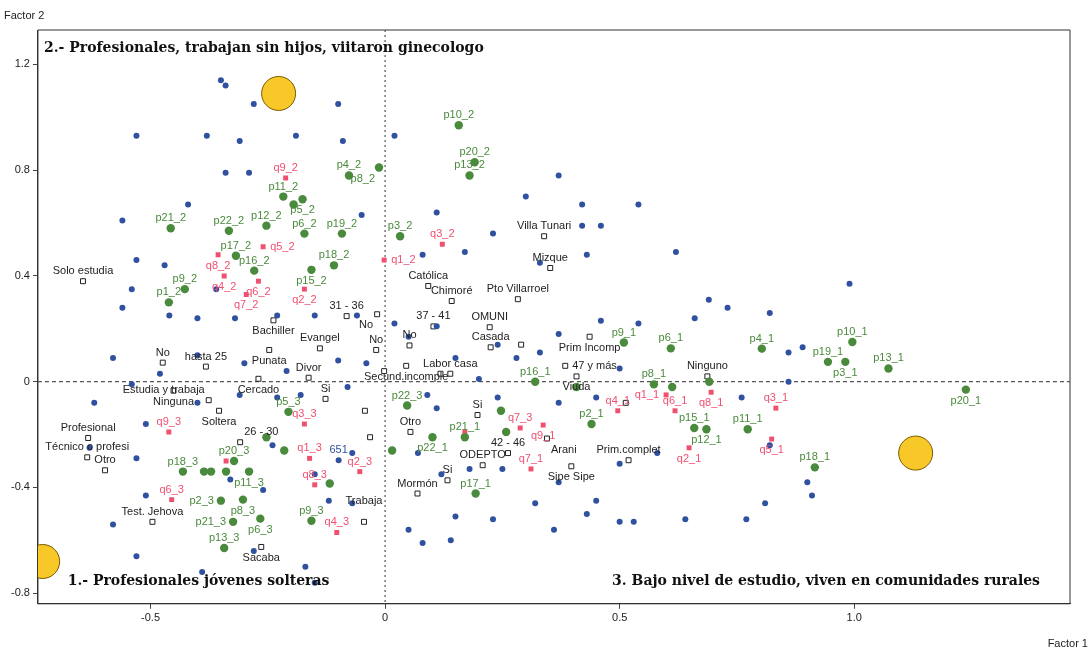 This screenshot has width=1092, height=654. Describe the element at coordinates (24, 15) in the screenshot. I see `y-axis-title: Factor 2` at that location.